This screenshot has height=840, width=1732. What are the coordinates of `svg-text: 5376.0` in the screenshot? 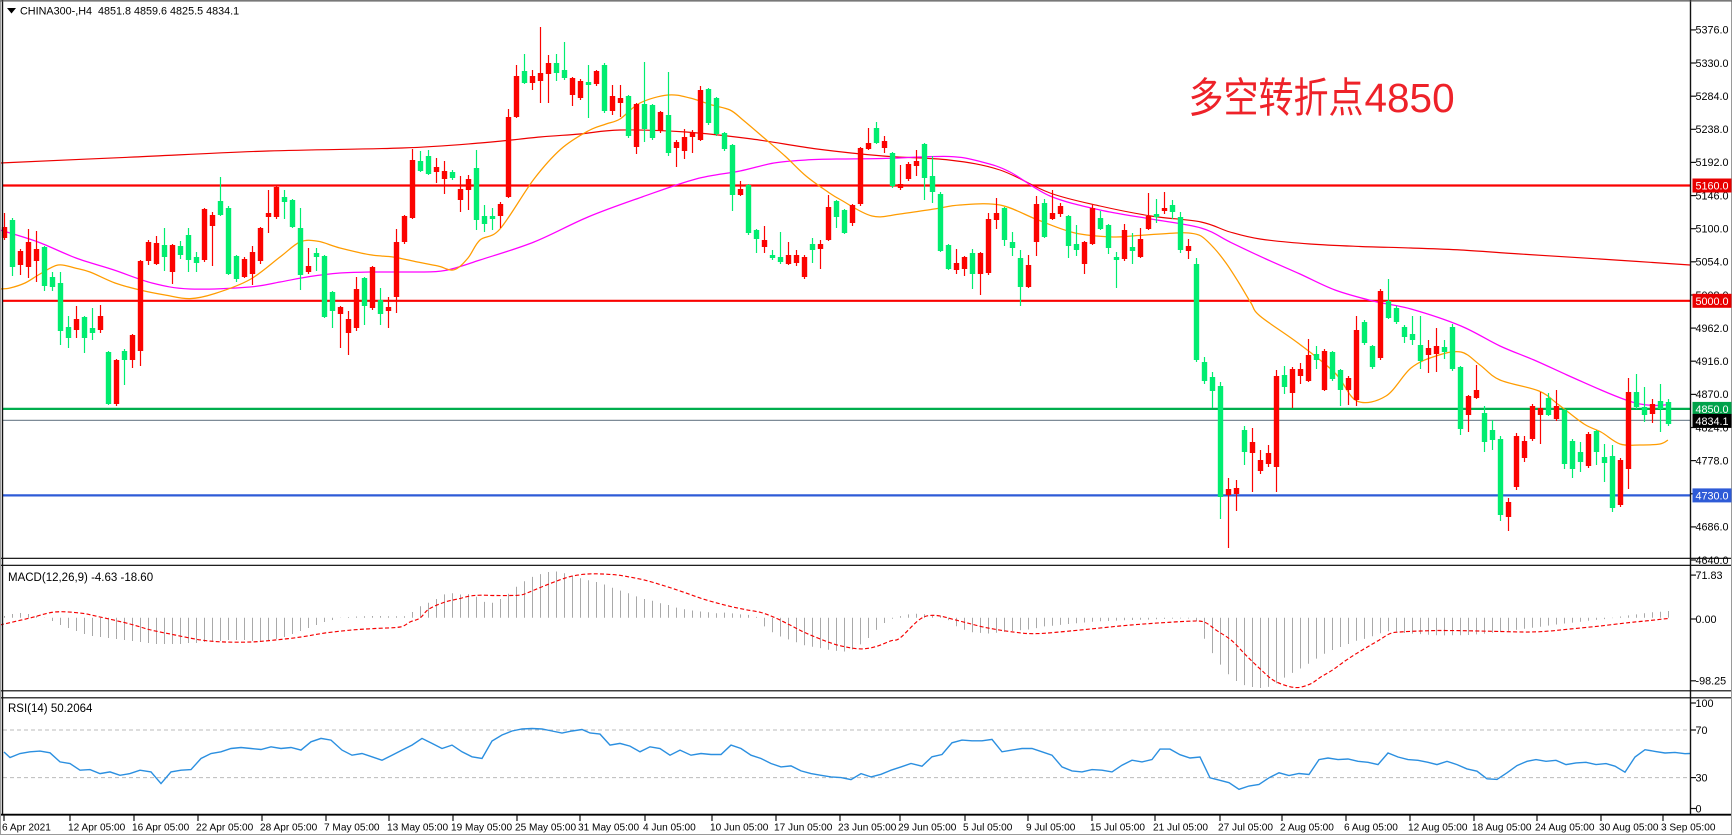 It's located at (1712, 31).